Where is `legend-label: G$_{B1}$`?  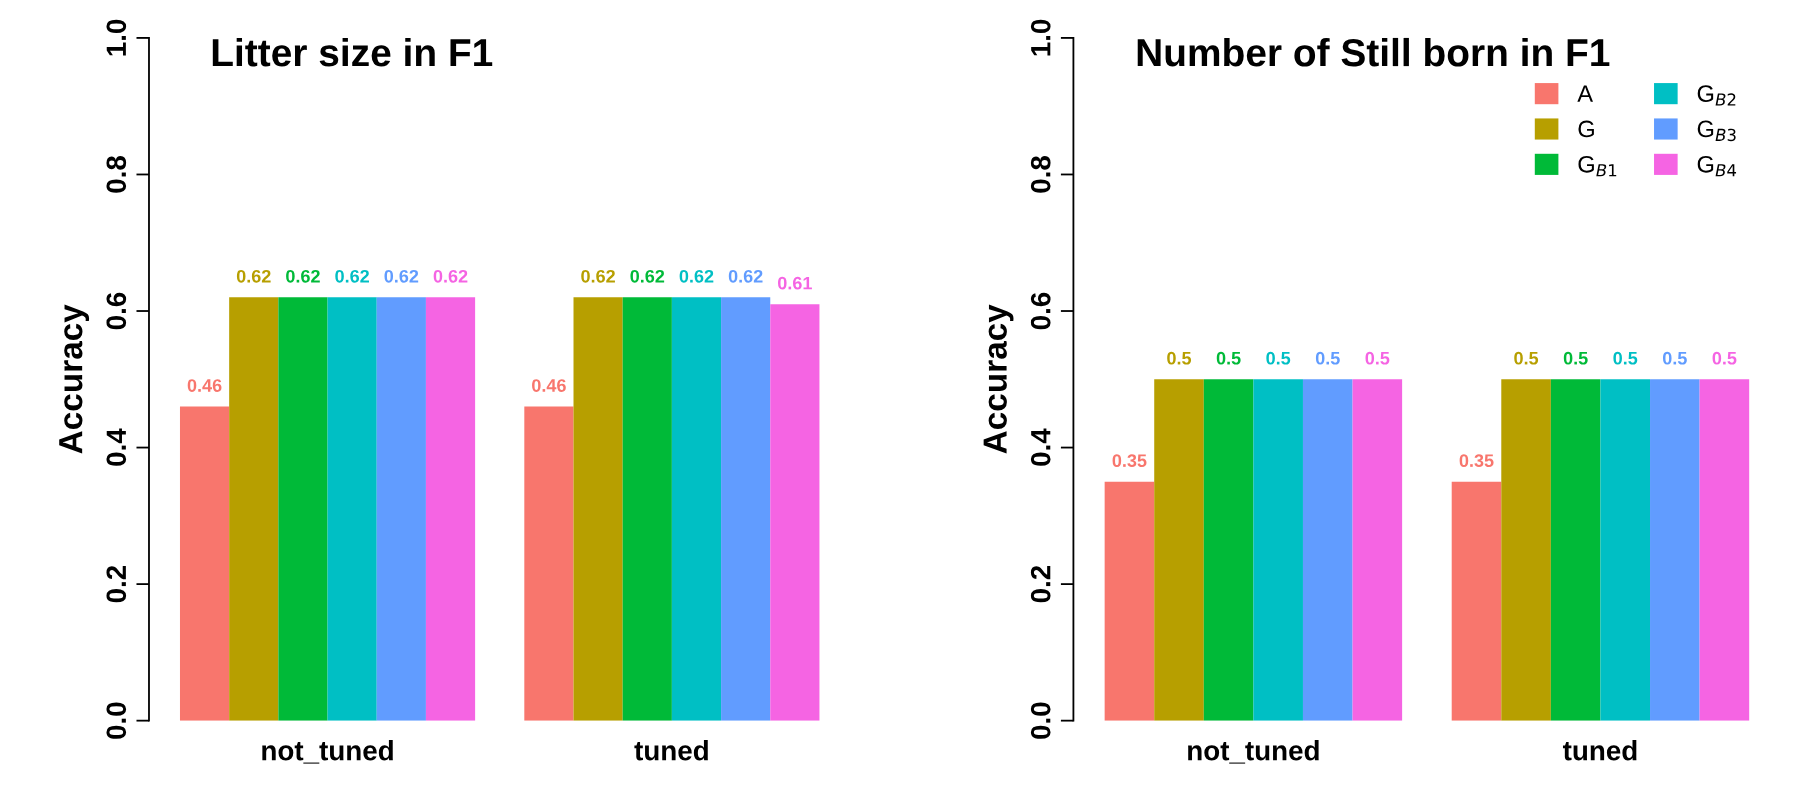
legend-label: G$_{B1}$ is located at coordinates (1597, 166).